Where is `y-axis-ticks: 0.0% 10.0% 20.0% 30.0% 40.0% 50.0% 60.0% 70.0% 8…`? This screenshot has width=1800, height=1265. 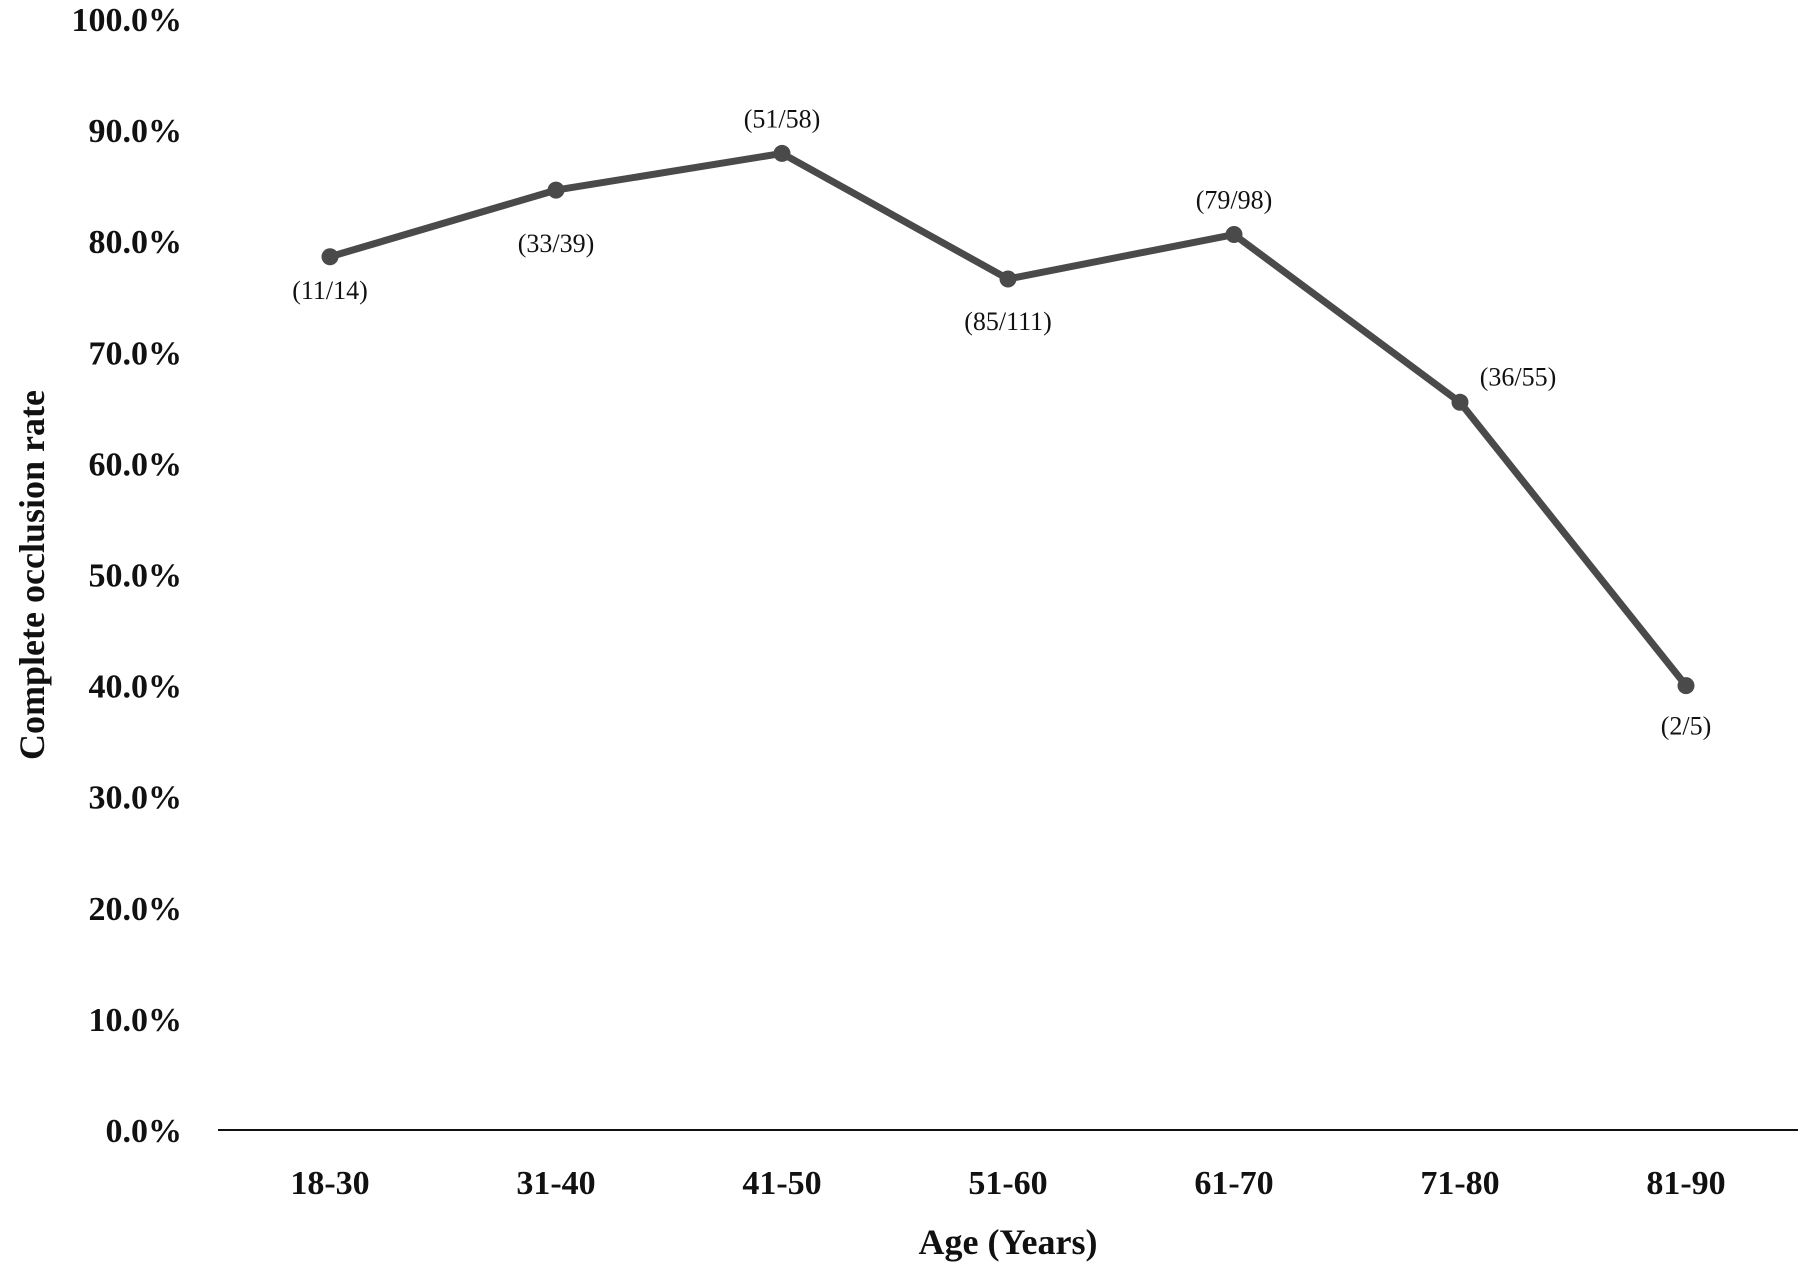 y-axis-ticks: 0.0% 10.0% 20.0% 30.0% 40.0% 50.0% 60.0% 70.0% 8… is located at coordinates (127, 576).